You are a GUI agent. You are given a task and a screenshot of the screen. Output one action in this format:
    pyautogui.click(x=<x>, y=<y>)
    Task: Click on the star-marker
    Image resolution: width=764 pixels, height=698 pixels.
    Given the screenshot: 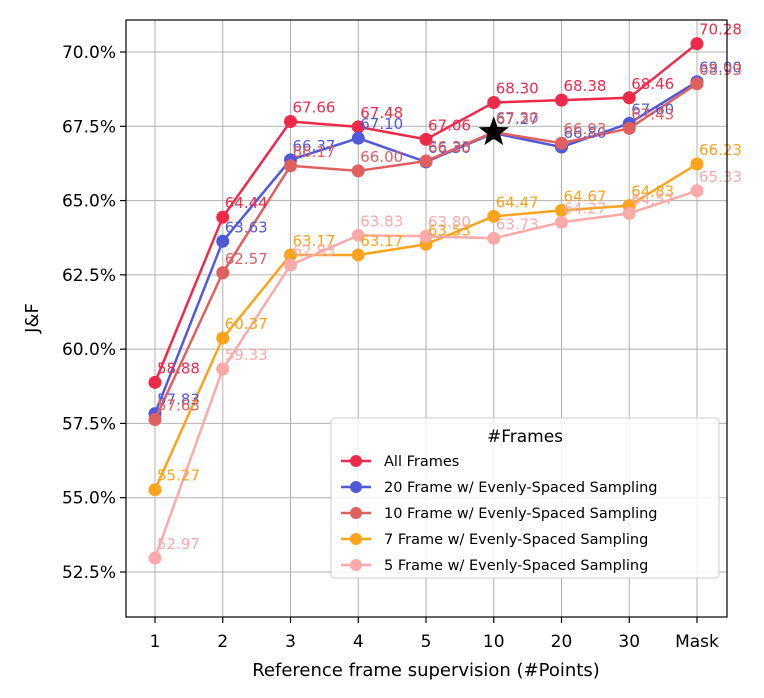 What is the action you would take?
    pyautogui.click(x=493, y=131)
    